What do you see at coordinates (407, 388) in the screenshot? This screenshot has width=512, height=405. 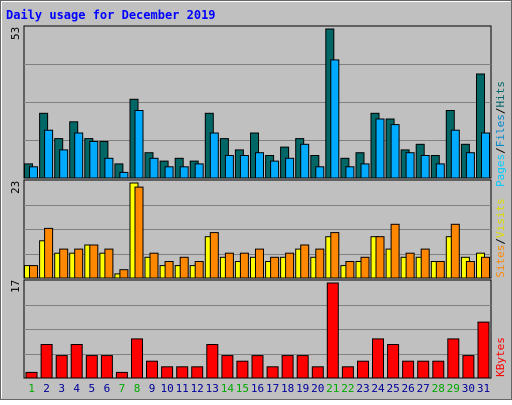 I see `x-tick-label-26: 26` at bounding box center [407, 388].